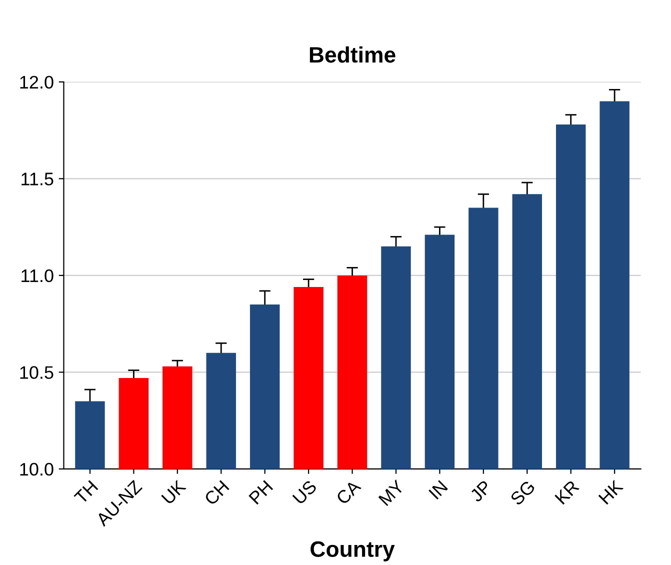 The height and width of the screenshot is (565, 671). What do you see at coordinates (37, 82) in the screenshot?
I see `y-tick-label: 12.0` at bounding box center [37, 82].